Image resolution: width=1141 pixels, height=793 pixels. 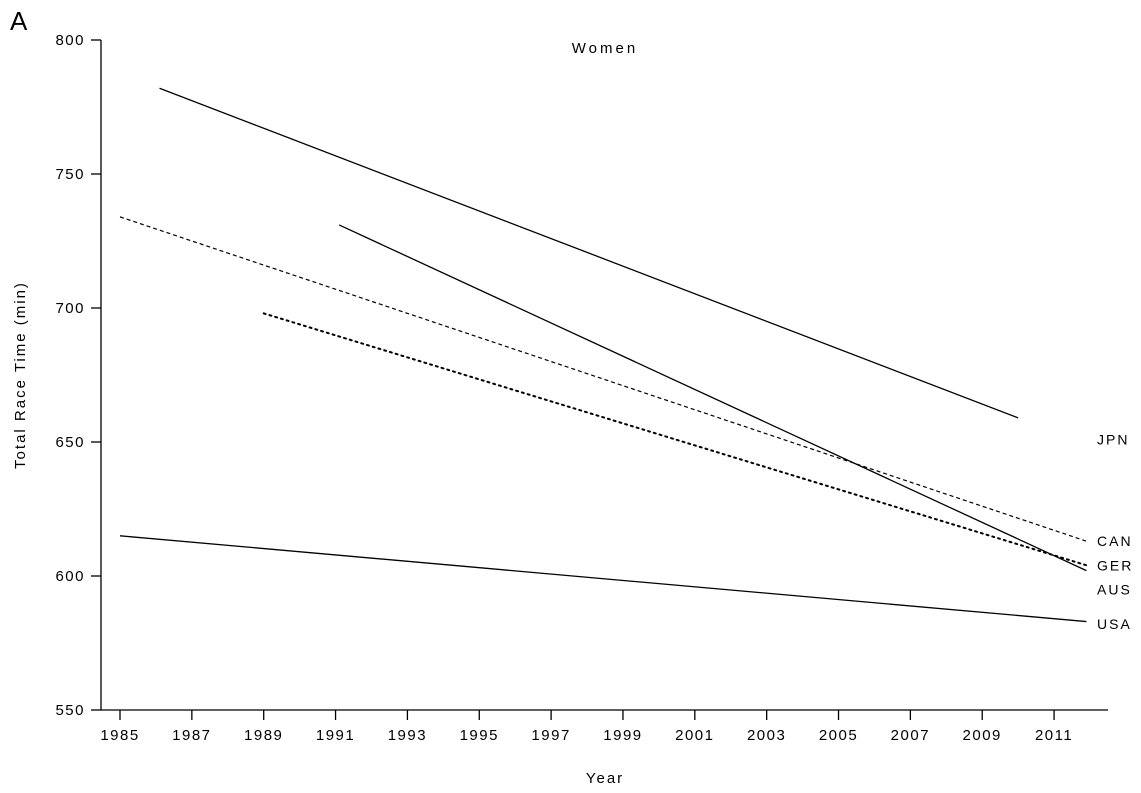 What do you see at coordinates (19, 21) in the screenshot?
I see `panel-label: A` at bounding box center [19, 21].